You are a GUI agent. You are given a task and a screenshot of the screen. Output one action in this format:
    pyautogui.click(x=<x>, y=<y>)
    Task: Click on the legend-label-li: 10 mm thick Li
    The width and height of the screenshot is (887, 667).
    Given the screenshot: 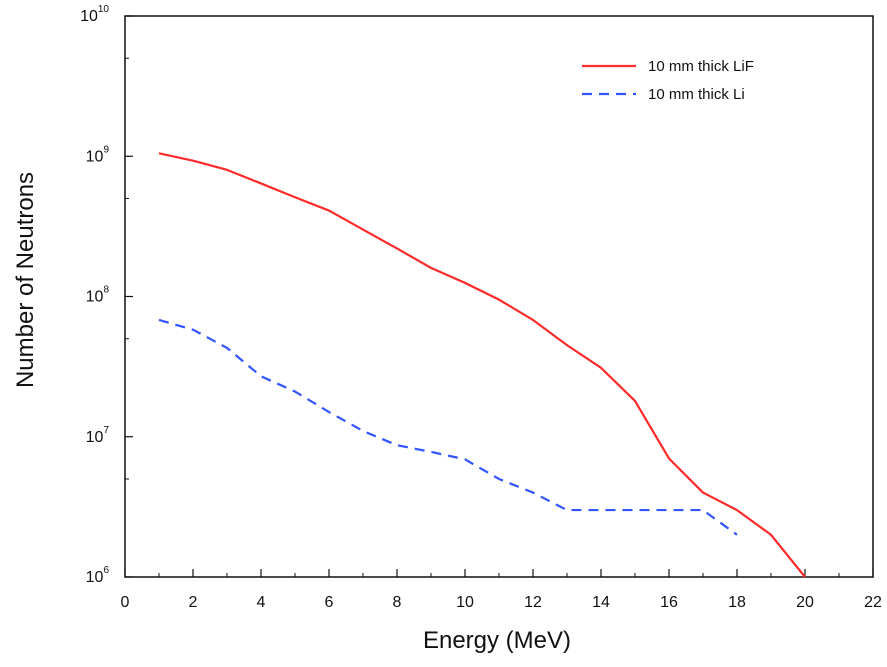 What is the action you would take?
    pyautogui.click(x=696, y=94)
    